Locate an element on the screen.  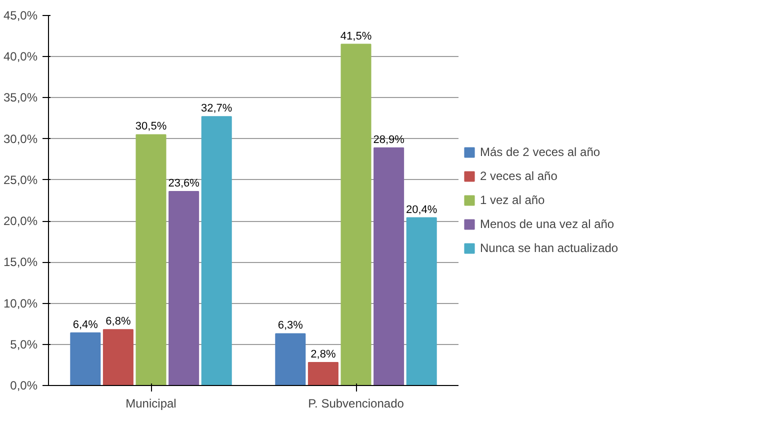
data-label: 32,7% is located at coordinates (216, 108).